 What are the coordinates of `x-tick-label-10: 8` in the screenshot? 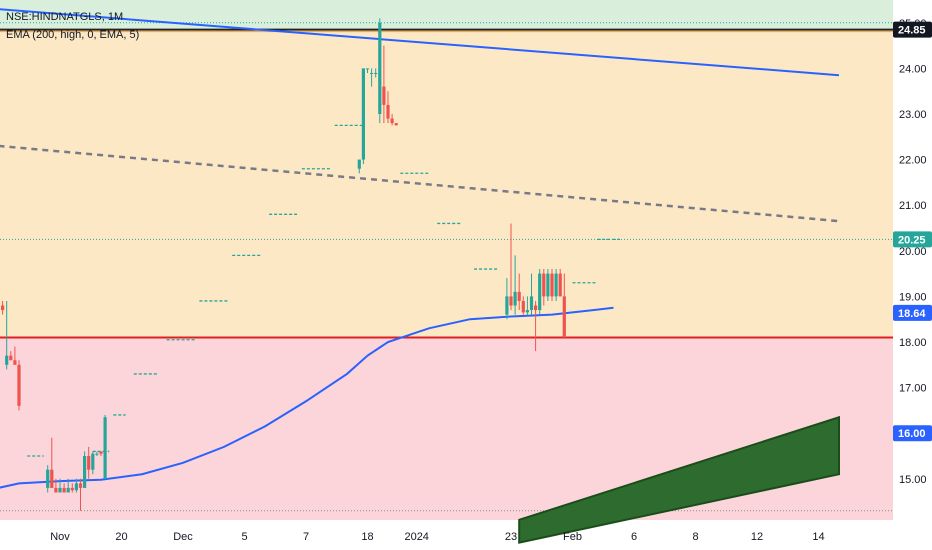 It's located at (695, 537).